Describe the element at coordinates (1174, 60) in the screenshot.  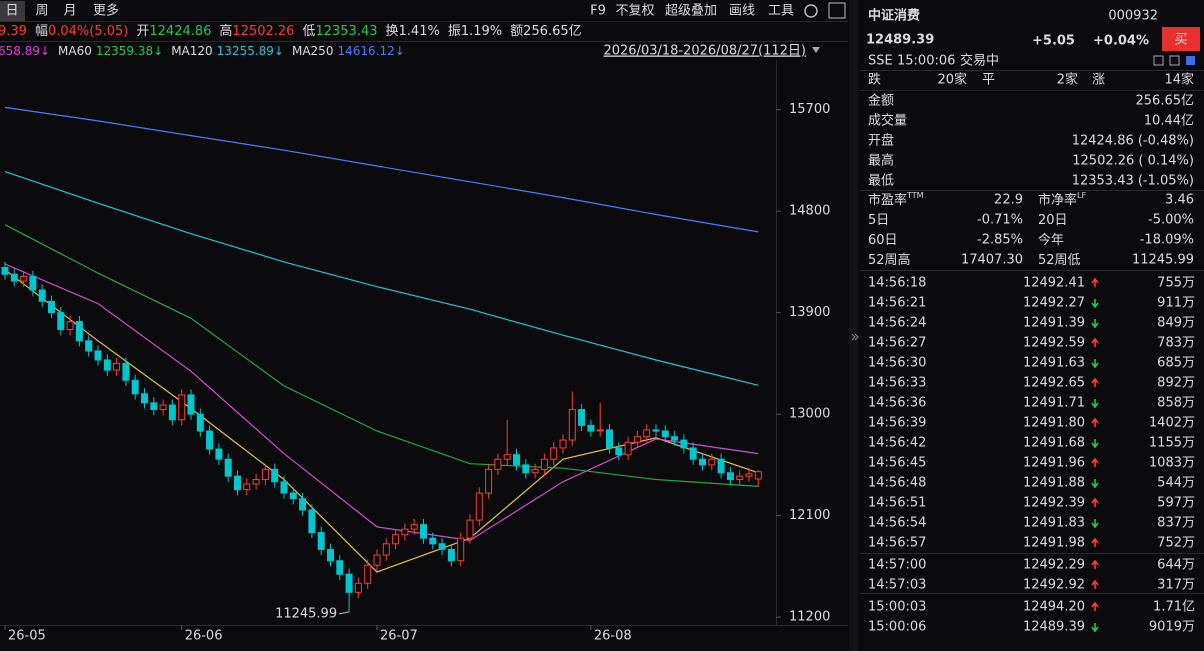
I see `window-icon` at that location.